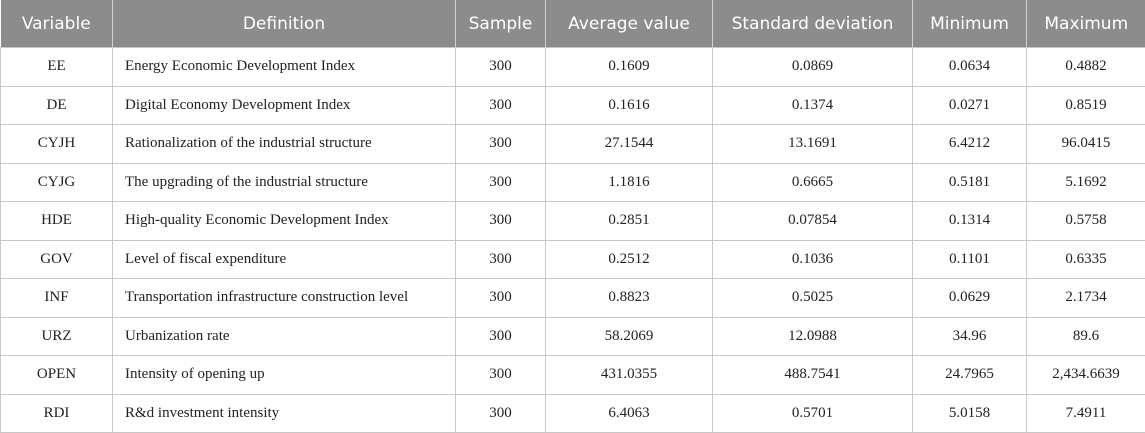 The image size is (1145, 433). I want to click on table-cell: 2,434.6639, so click(1085, 375).